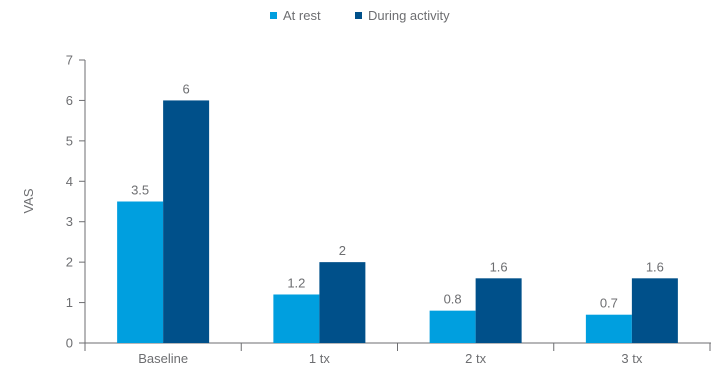 The image size is (711, 376). I want to click on data-label: 0.7, so click(609, 303).